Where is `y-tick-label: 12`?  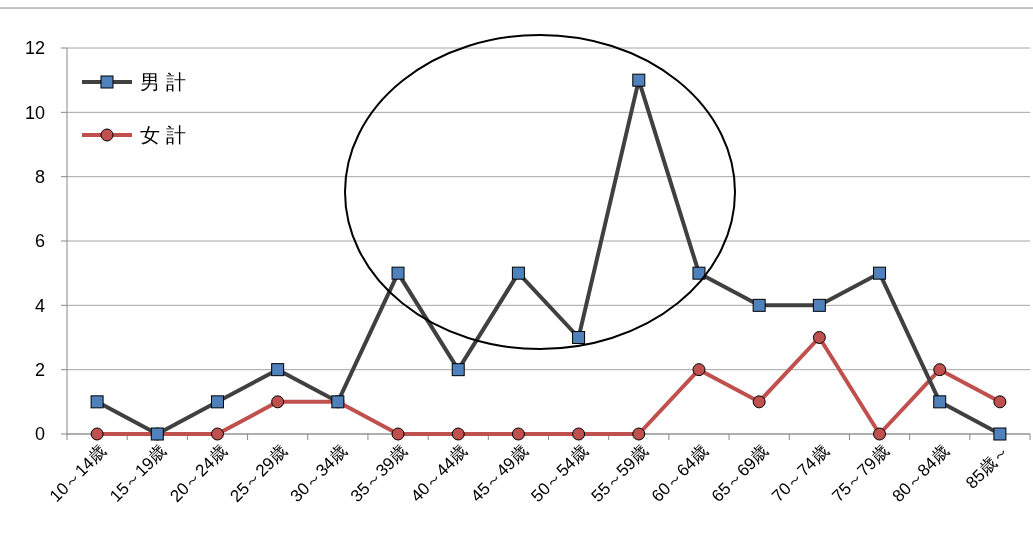 y-tick-label: 12 is located at coordinates (34, 48).